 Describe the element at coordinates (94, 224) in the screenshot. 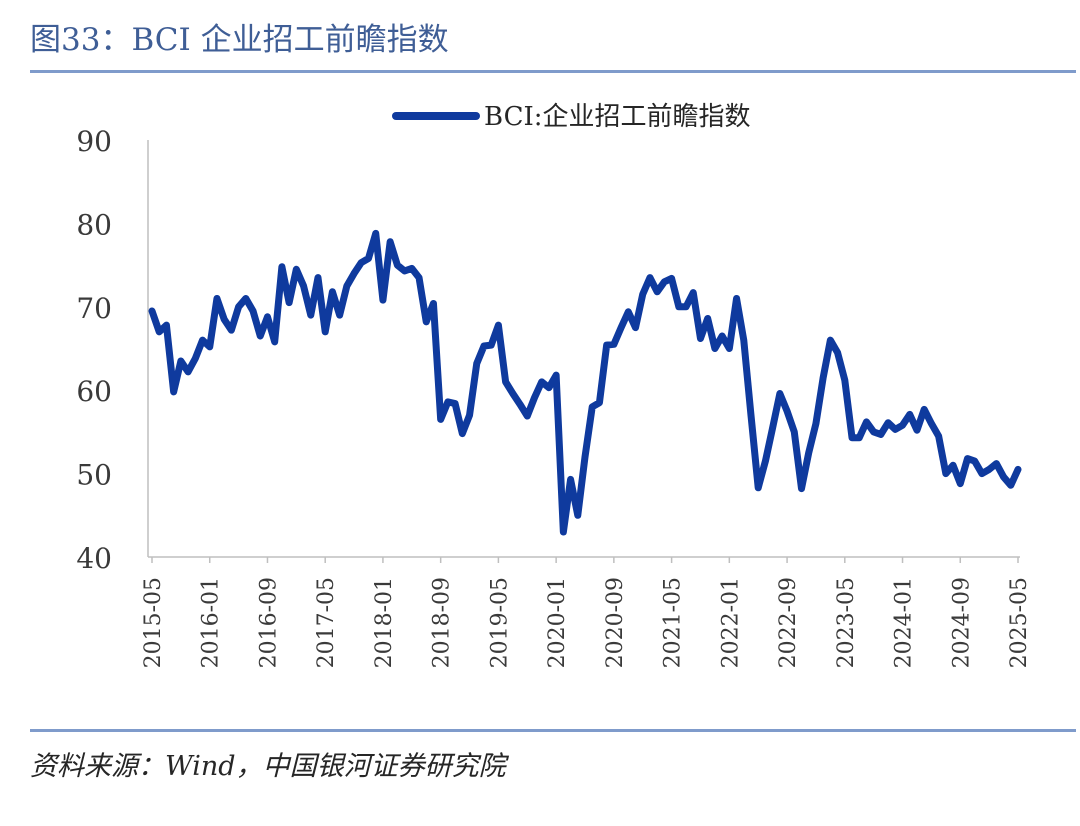

I see `y-tick-label: 80` at that location.